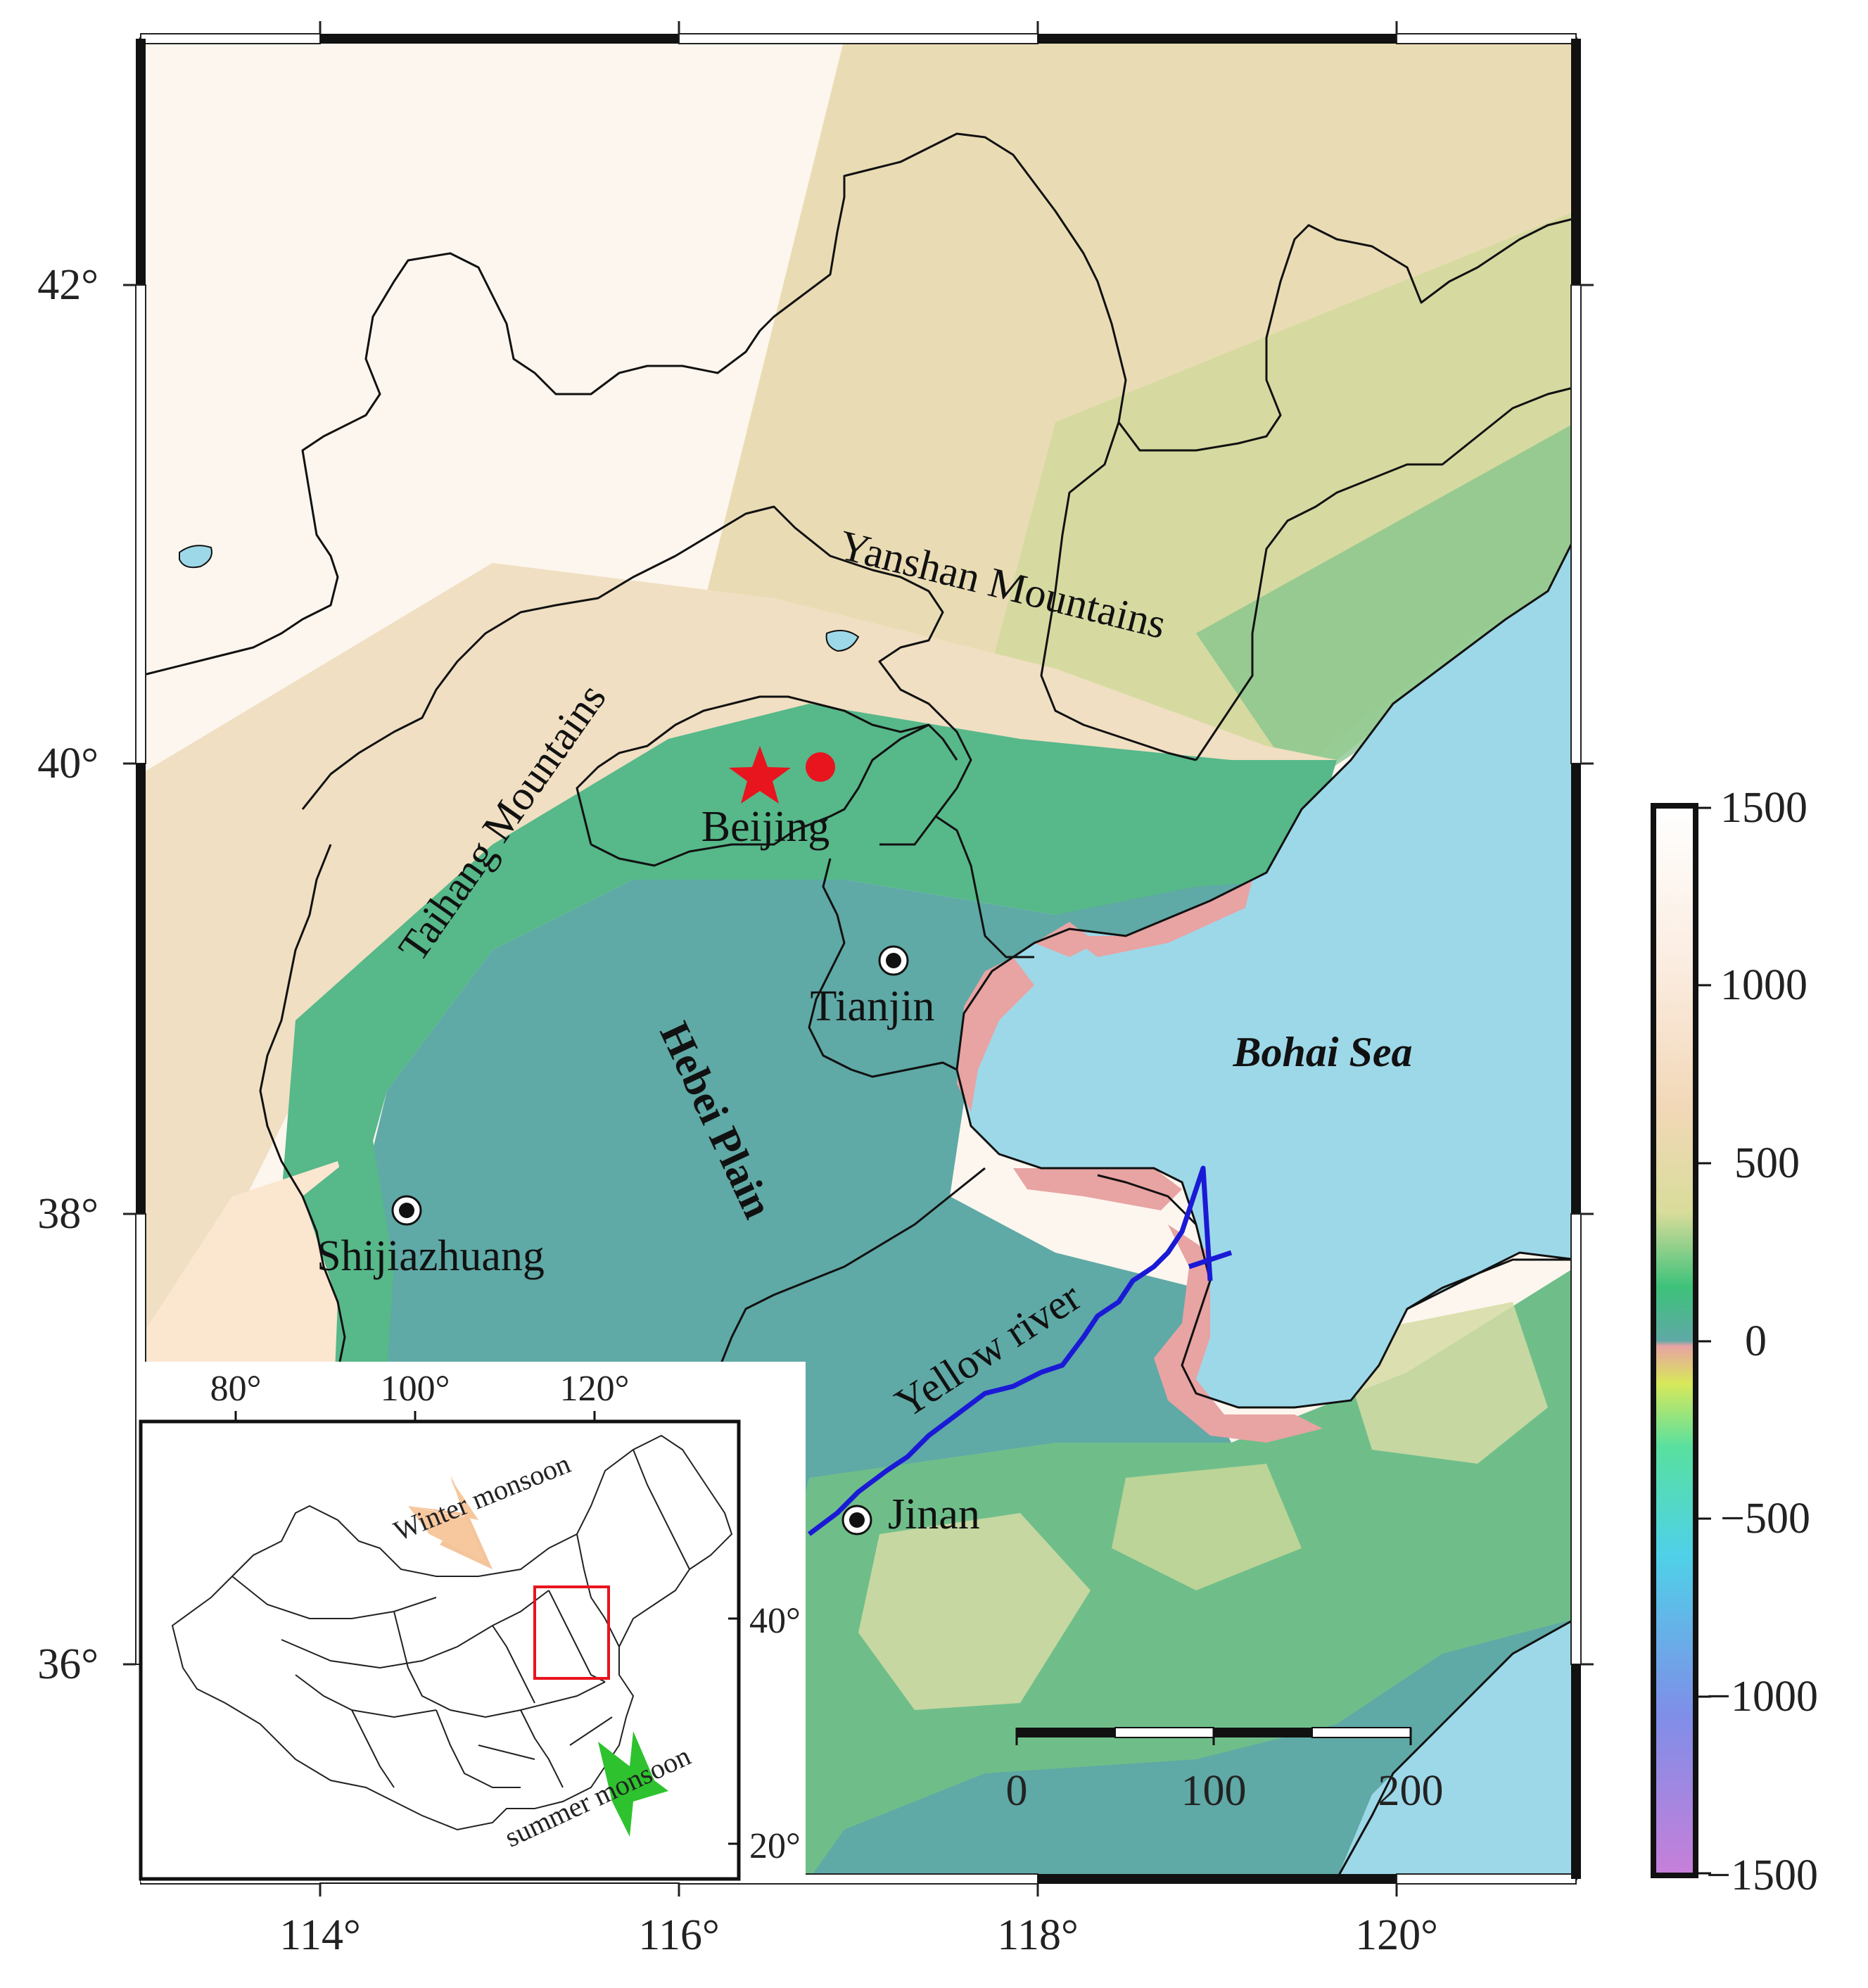  I want to click on scale-label-100: 100, so click(1214, 1791).